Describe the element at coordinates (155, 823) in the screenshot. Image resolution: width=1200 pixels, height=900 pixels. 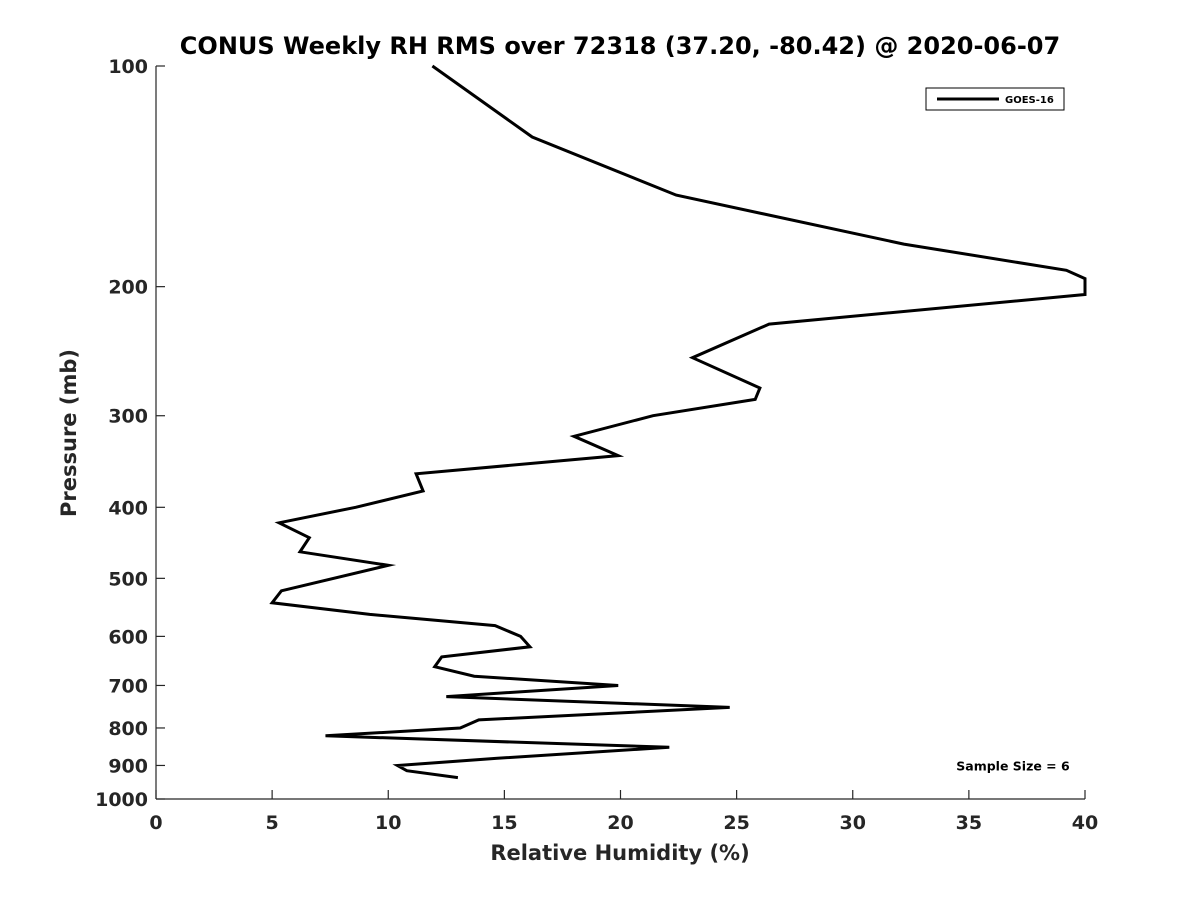
I see `x-tick-label: 0` at that location.